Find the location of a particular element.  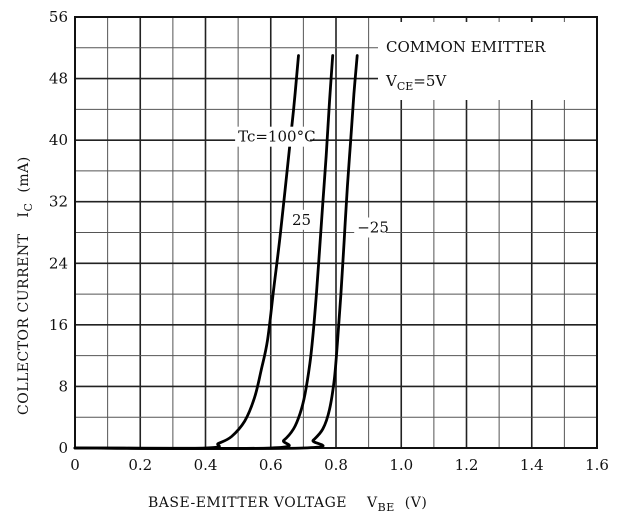

x-tick-label: 0.8 is located at coordinates (336, 465).